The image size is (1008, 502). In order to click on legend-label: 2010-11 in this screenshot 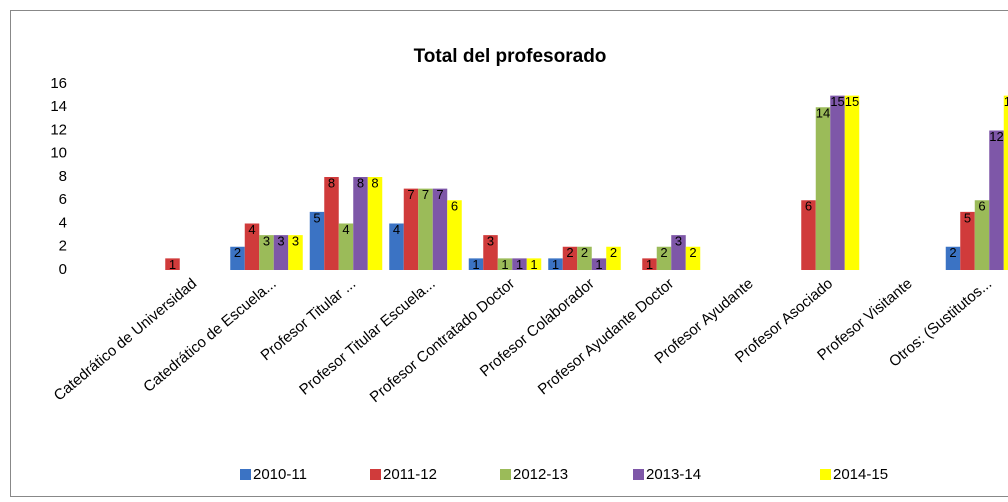, I will do `click(280, 474)`.